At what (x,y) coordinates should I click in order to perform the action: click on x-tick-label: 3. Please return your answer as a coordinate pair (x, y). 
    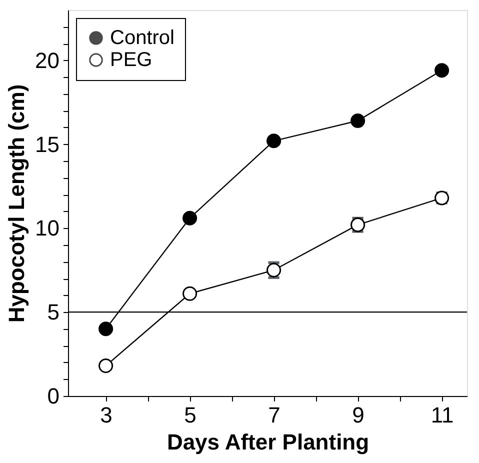
    Looking at the image, I should click on (106, 415).